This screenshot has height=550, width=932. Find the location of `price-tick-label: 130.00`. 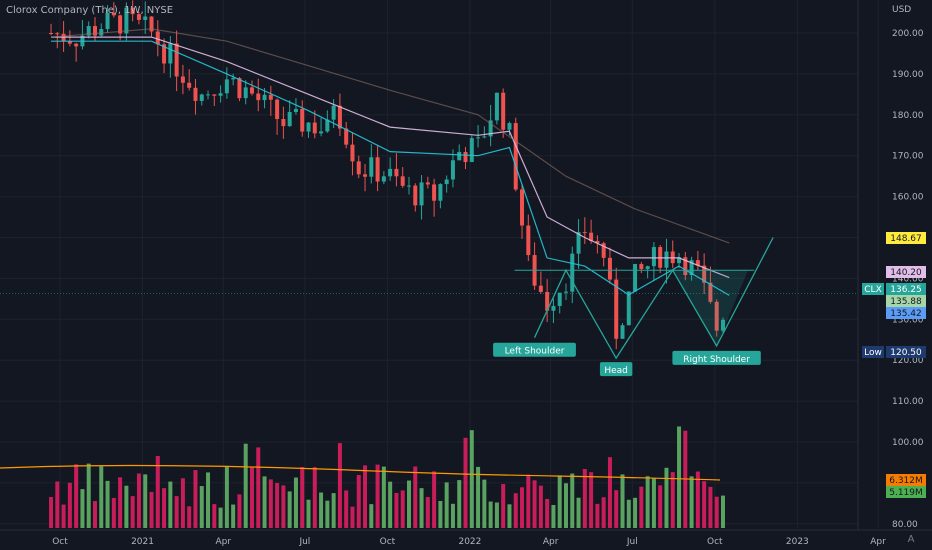

price-tick-label: 130.00 is located at coordinates (908, 320).